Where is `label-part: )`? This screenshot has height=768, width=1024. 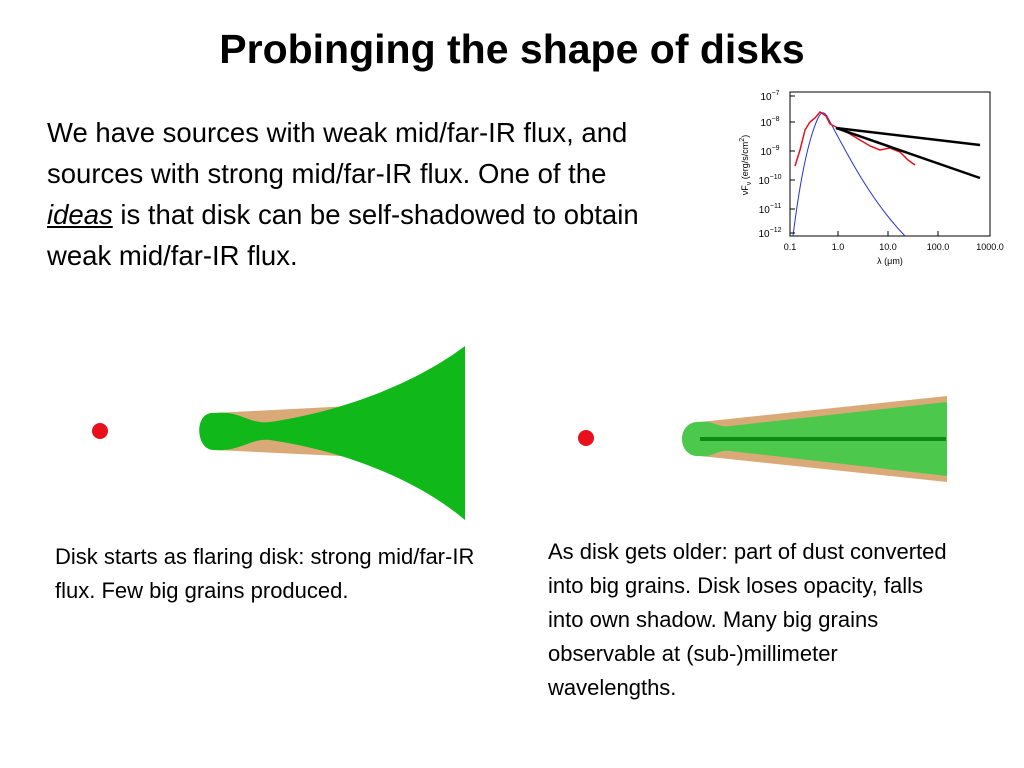
label-part: ) is located at coordinates (745, 136).